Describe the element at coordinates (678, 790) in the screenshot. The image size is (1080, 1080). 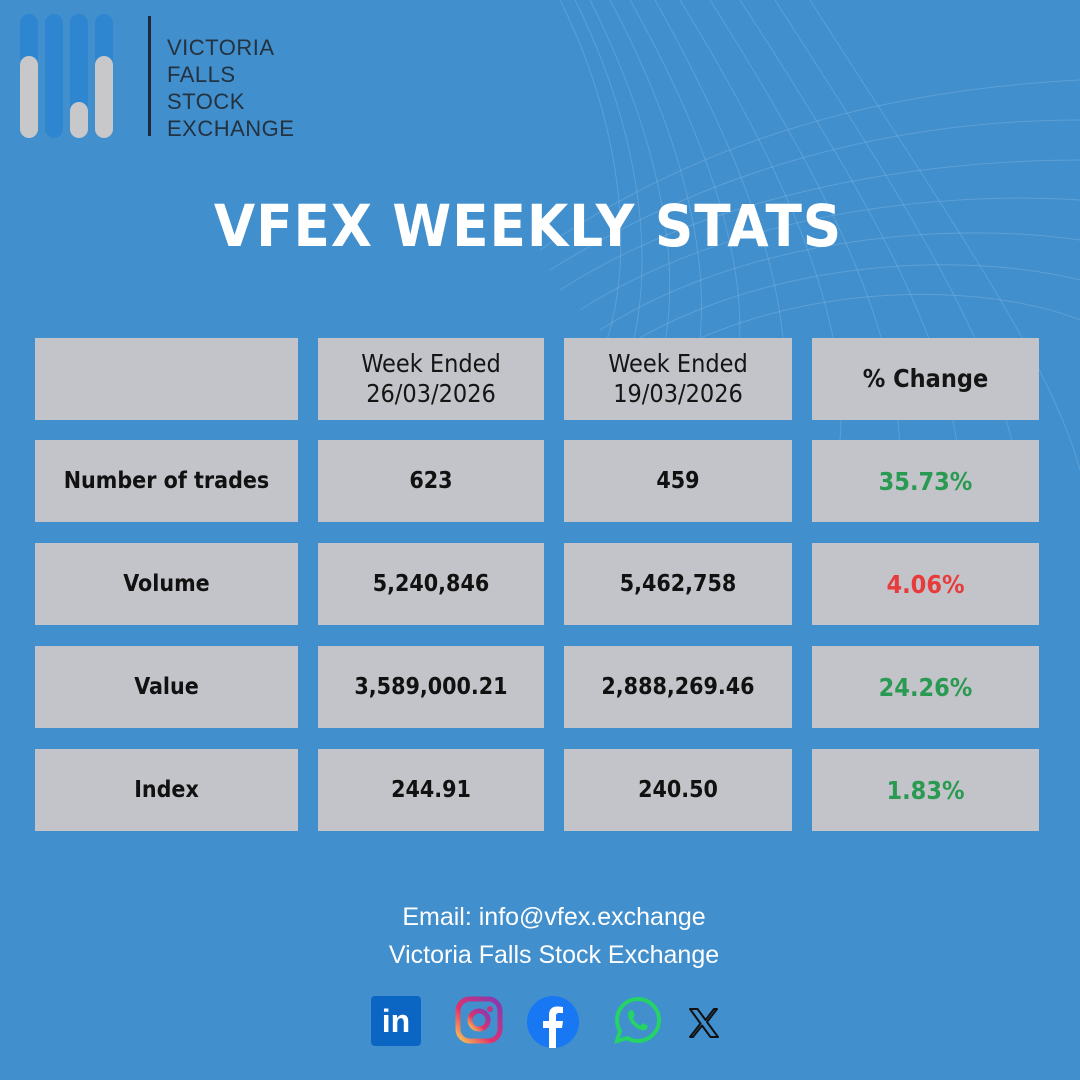
I see `cell-index-previous: 240.50` at that location.